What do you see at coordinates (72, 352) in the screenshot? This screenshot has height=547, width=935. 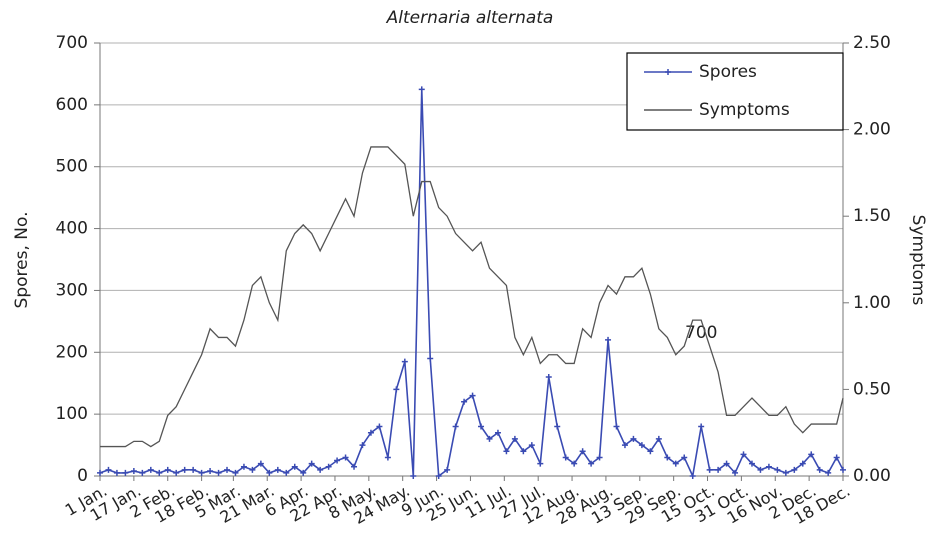 I see `y-tick-label: 200` at bounding box center [72, 352].